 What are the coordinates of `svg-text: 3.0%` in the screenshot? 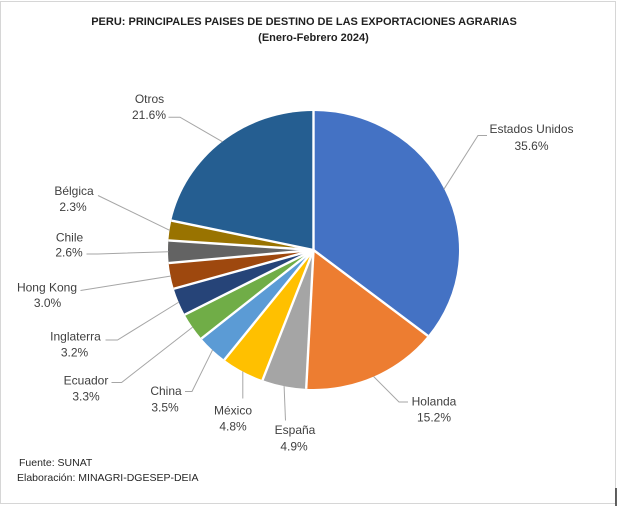 It's located at (48, 303).